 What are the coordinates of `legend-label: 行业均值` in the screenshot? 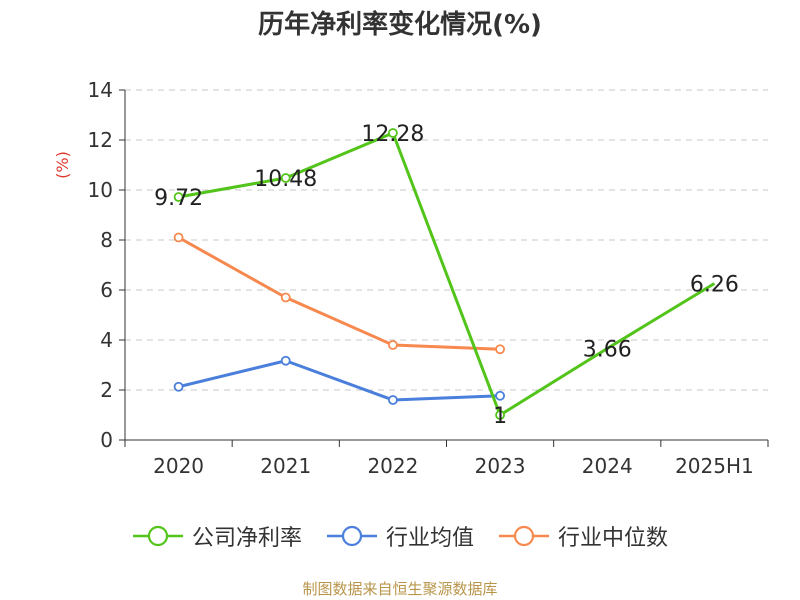 It's located at (429, 538).